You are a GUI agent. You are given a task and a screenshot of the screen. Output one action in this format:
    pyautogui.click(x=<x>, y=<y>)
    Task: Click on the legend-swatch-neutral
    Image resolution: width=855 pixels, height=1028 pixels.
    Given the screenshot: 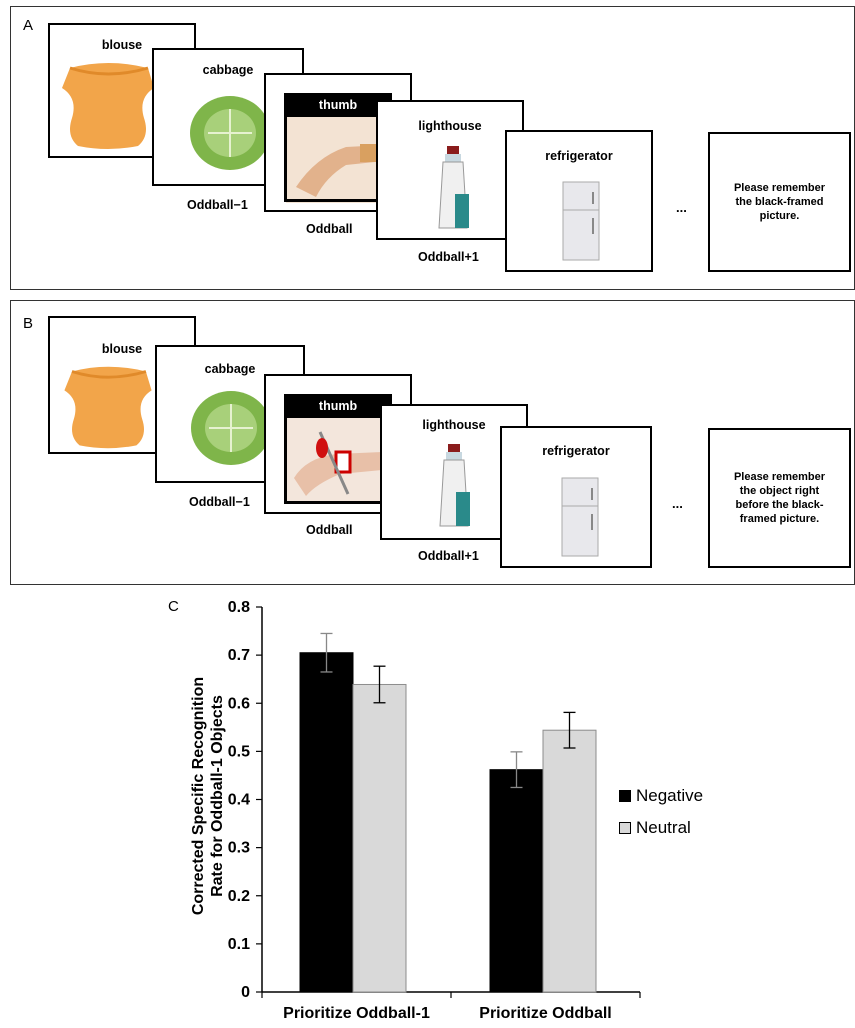 What is the action you would take?
    pyautogui.click(x=625, y=828)
    